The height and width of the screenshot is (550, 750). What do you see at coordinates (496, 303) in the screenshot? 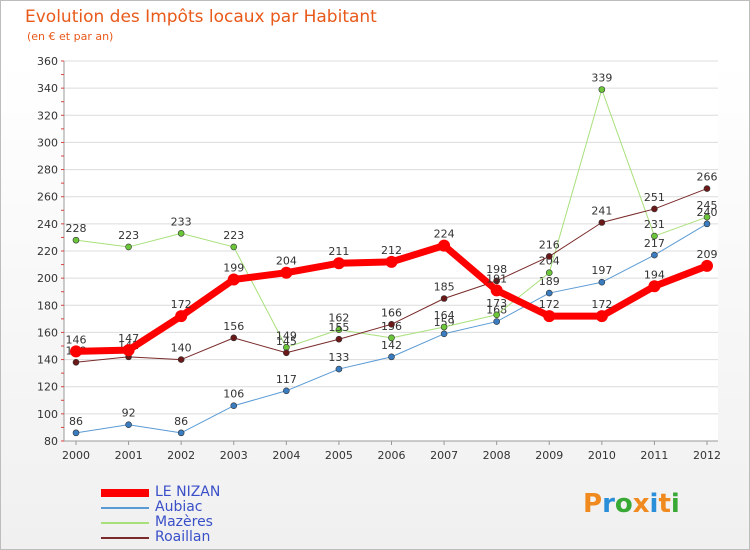
I see `data-label-mazeres: 173` at bounding box center [496, 303].